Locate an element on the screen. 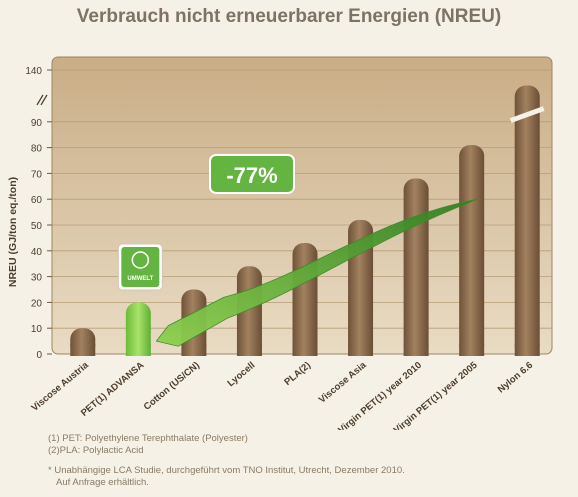 The image size is (578, 497). category-label: PLA(2) is located at coordinates (297, 374).